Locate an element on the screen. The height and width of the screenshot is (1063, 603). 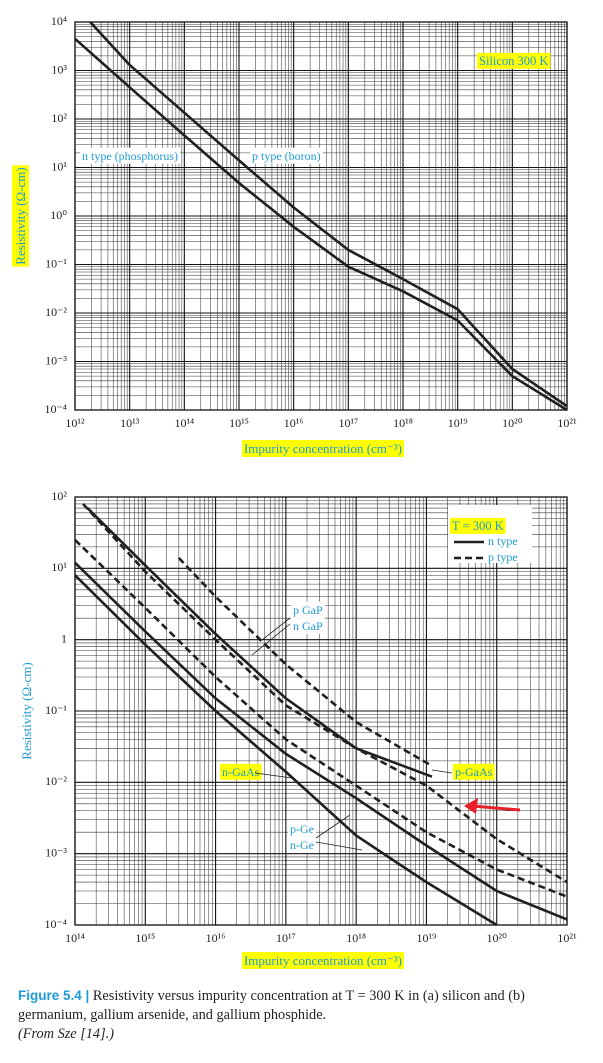
x-tick-label: 10¹² is located at coordinates (75, 423).